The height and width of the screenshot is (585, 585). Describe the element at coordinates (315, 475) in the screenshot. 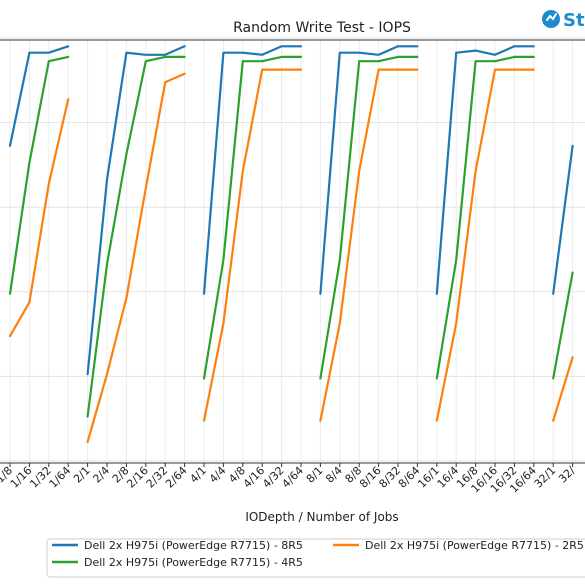

I see `x-tick-label: 8/1` at that location.